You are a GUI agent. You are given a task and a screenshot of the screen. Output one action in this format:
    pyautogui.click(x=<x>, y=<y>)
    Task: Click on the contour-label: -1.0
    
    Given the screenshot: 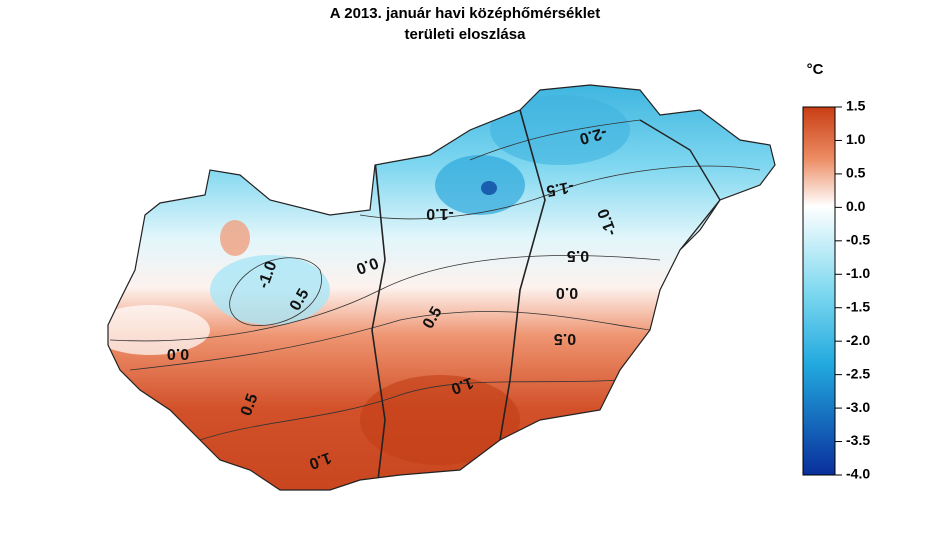 What is the action you would take?
    pyautogui.click(x=440, y=213)
    